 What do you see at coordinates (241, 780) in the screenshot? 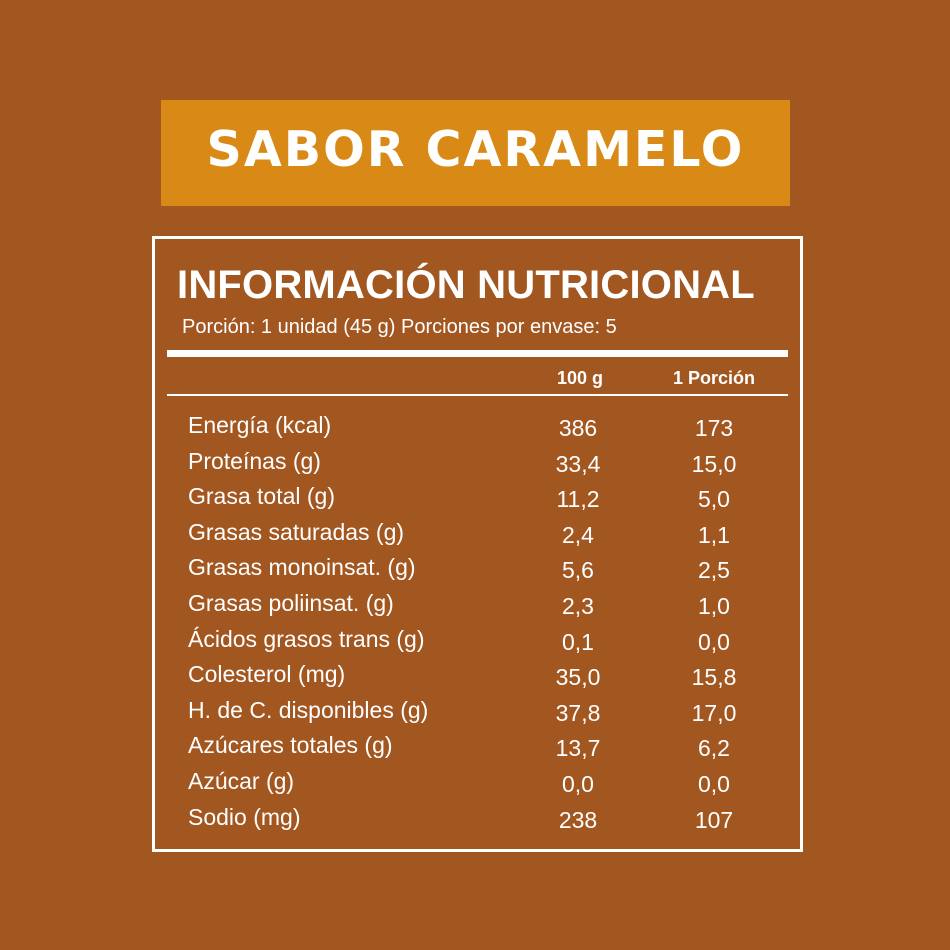
I see `nutrient-label: Azúcar (g)` at bounding box center [241, 780].